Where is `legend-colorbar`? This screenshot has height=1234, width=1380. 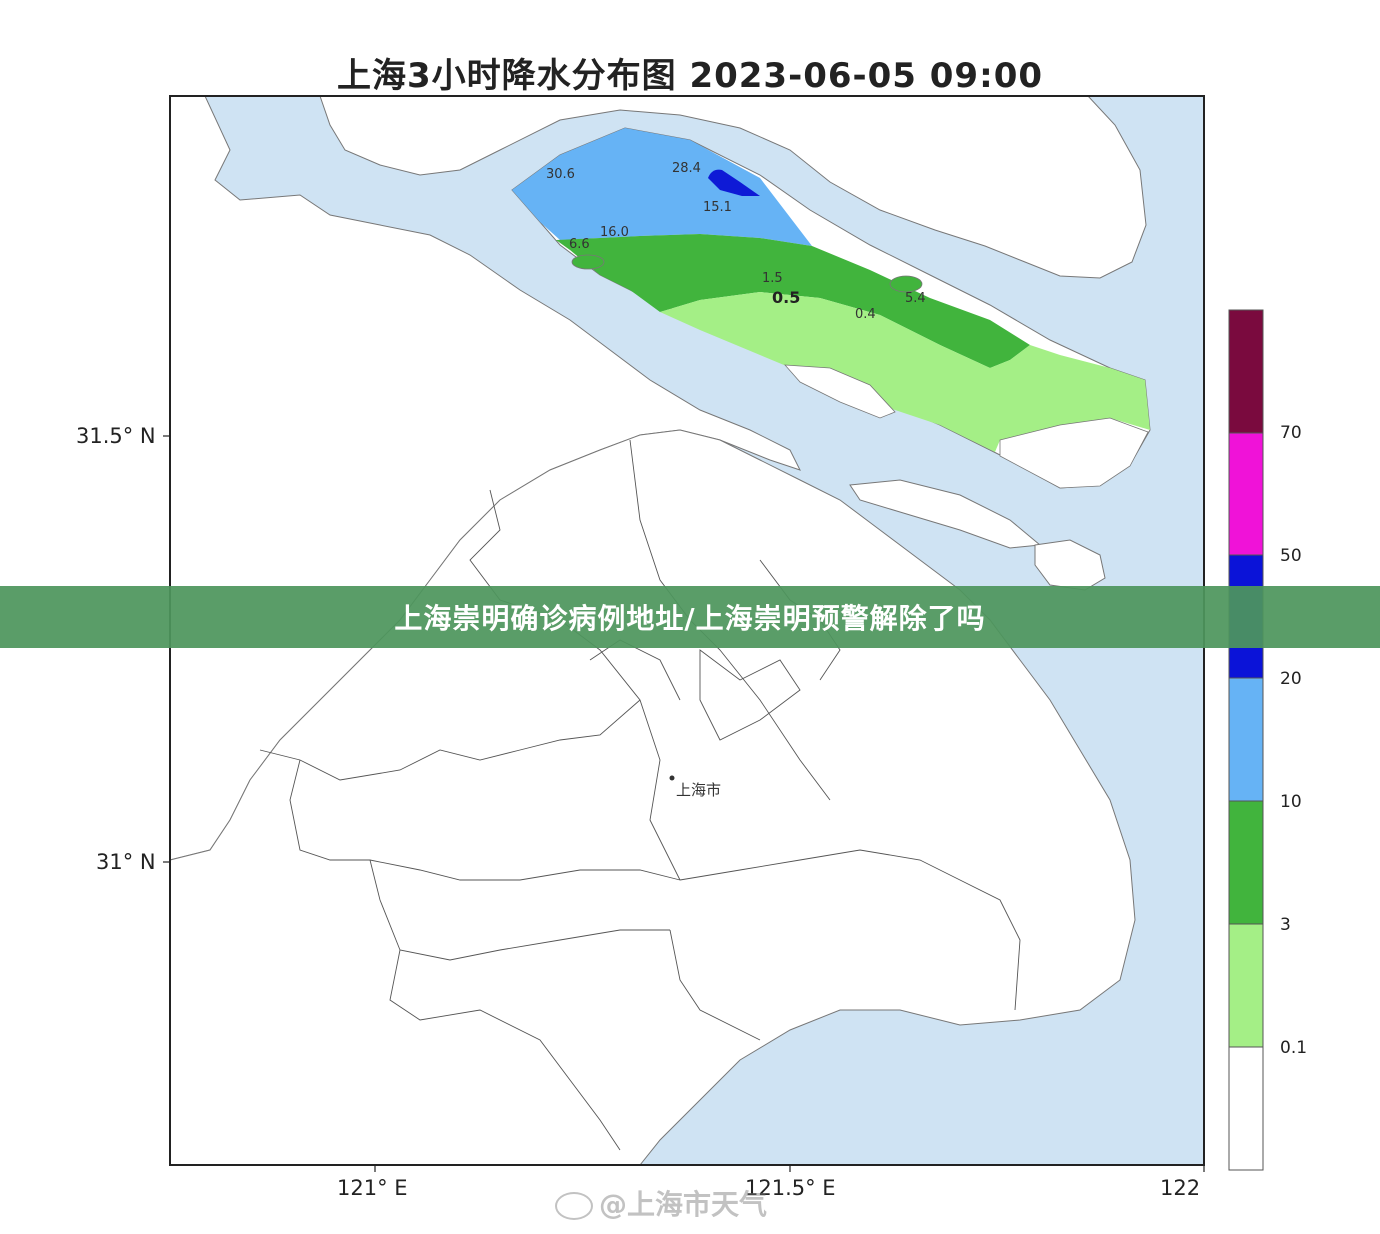
legend-colorbar is located at coordinates (1246, 740).